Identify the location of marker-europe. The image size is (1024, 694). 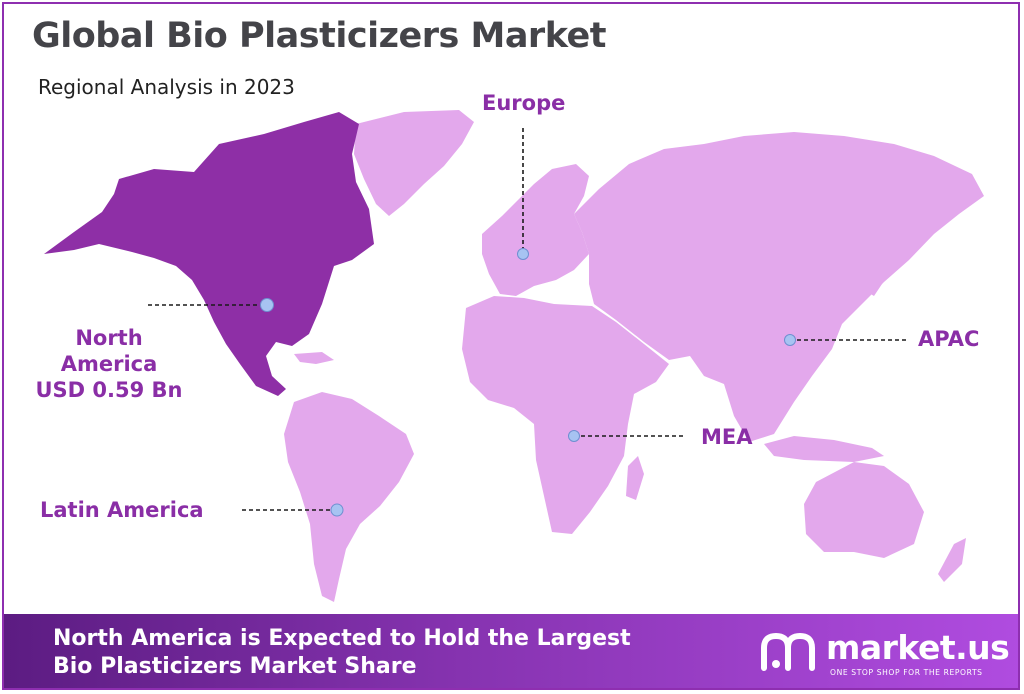
(523, 254).